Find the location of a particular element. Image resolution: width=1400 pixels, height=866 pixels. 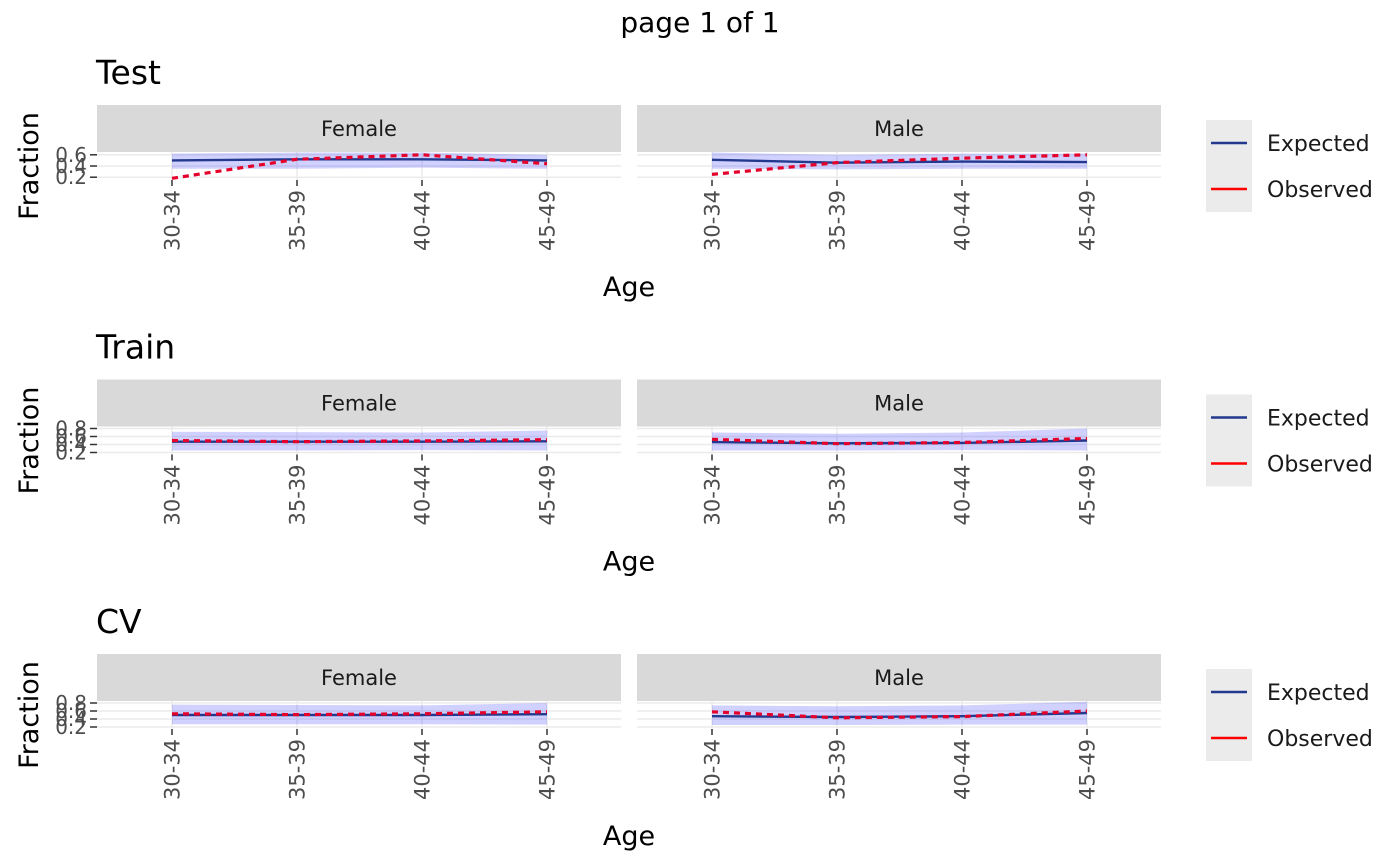

chart-title: CV is located at coordinates (119, 621).